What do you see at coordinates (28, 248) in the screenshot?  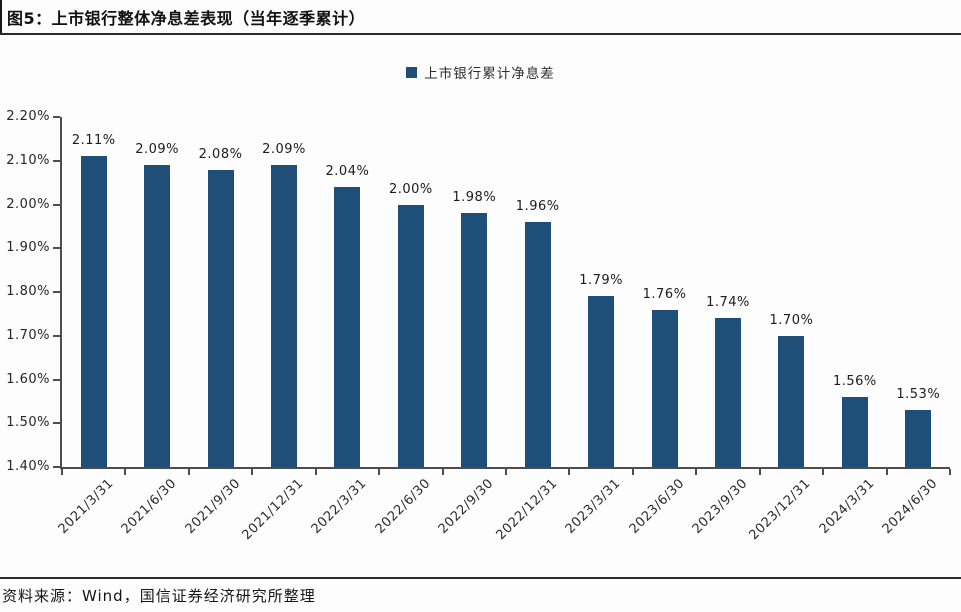 I see `y-axis-label: 1.90%` at bounding box center [28, 248].